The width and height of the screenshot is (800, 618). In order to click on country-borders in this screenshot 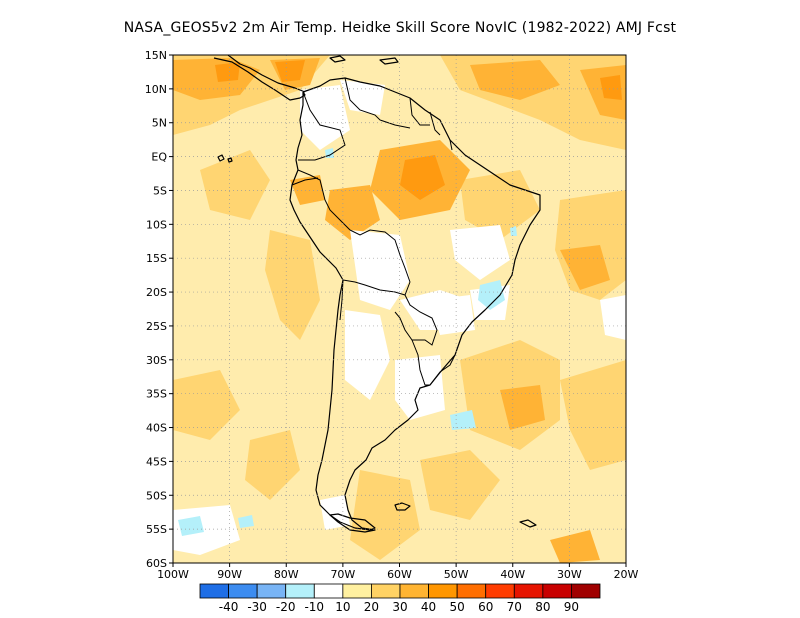, I will do `click(373, 231)`.